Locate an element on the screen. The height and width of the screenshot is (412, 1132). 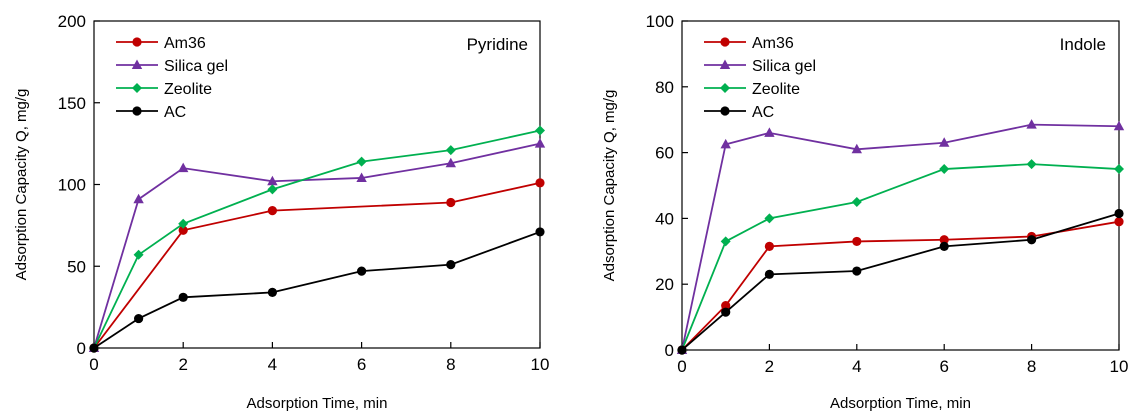
panel-title: Pyridine is located at coordinates (497, 44).